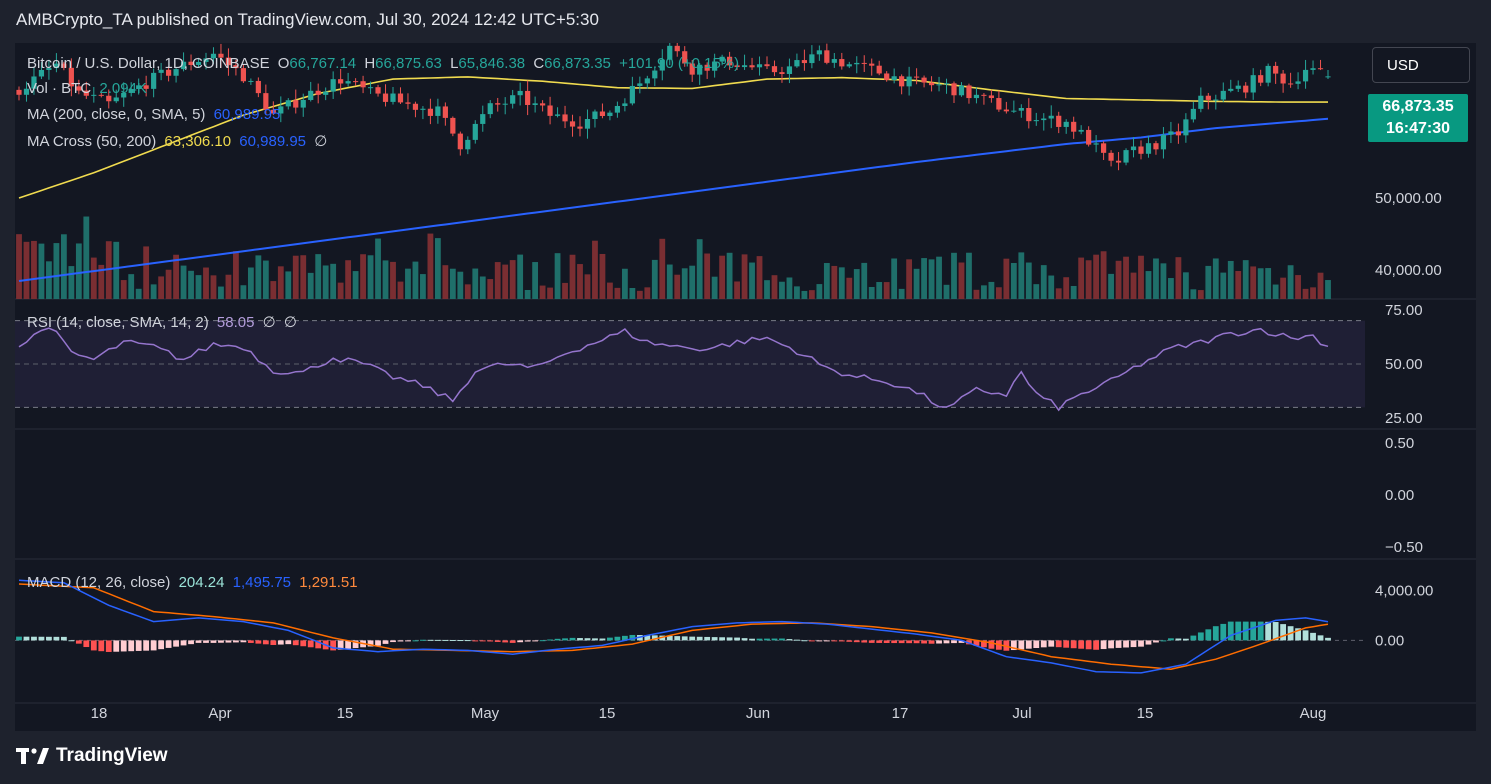 This screenshot has width=1491, height=784. I want to click on last-price: 66,873.35, so click(1418, 106).